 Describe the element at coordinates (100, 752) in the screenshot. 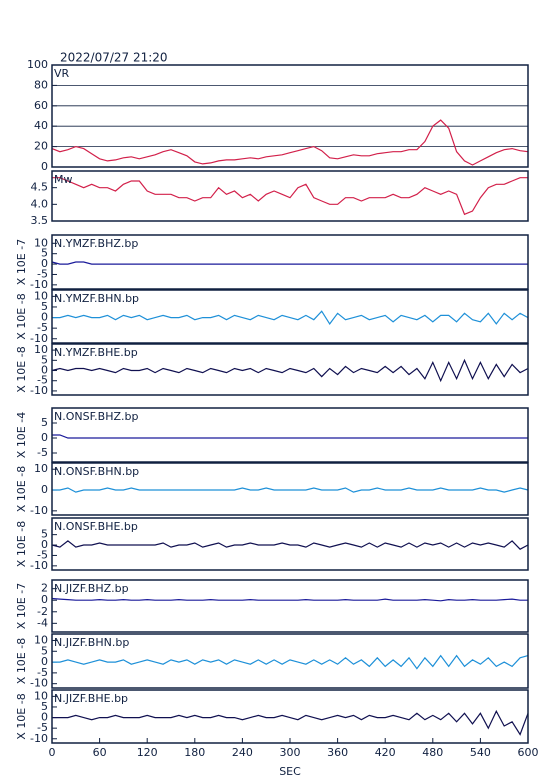

I see `x-tick-label: 60` at that location.